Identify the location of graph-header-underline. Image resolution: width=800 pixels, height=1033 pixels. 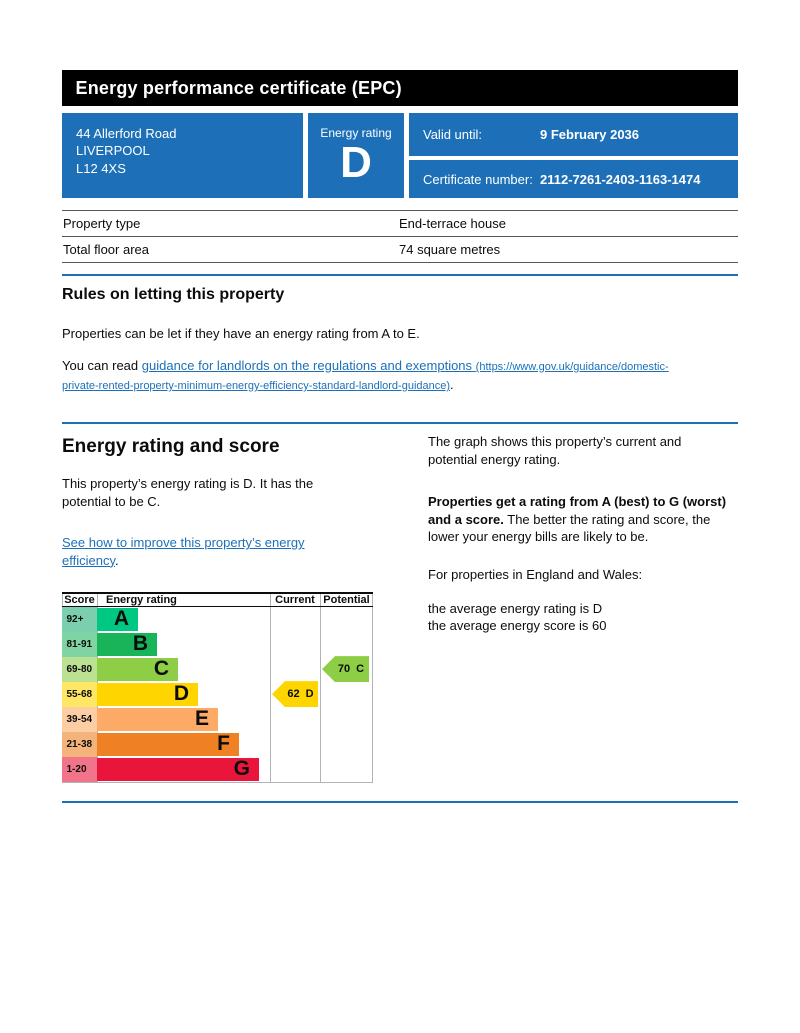
(217, 606).